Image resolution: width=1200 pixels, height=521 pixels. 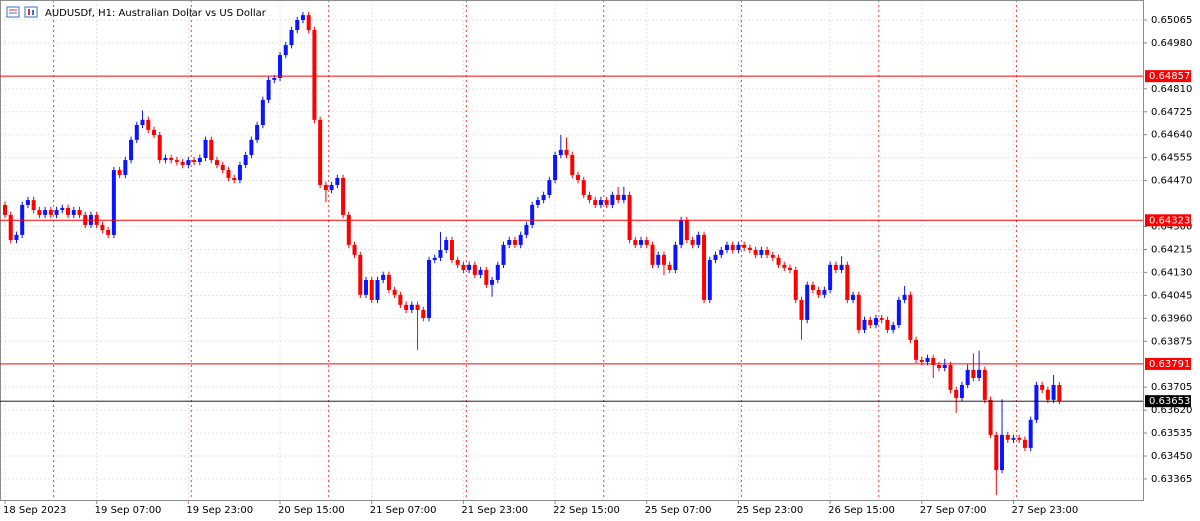 I want to click on x-tick-label: 25 Sep 23:00, so click(x=769, y=510).